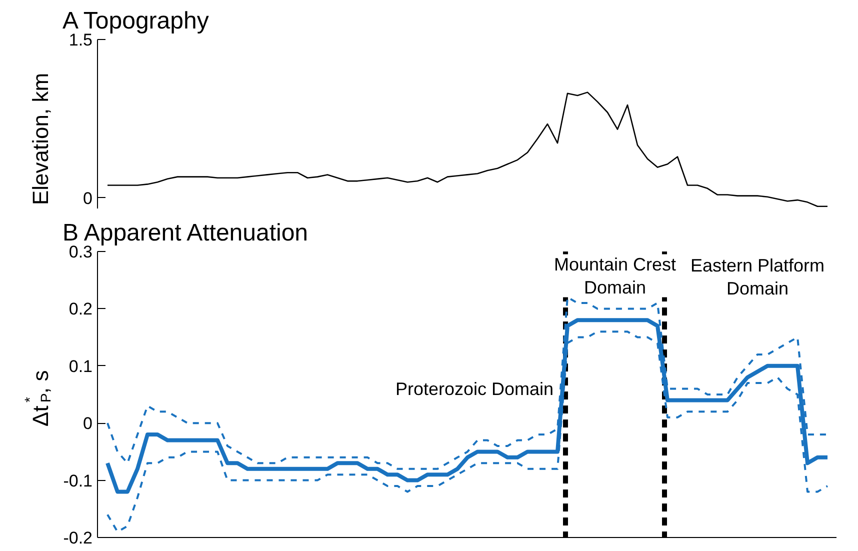  I want to click on y-axis-title: Δt*P, s, so click(38, 398).